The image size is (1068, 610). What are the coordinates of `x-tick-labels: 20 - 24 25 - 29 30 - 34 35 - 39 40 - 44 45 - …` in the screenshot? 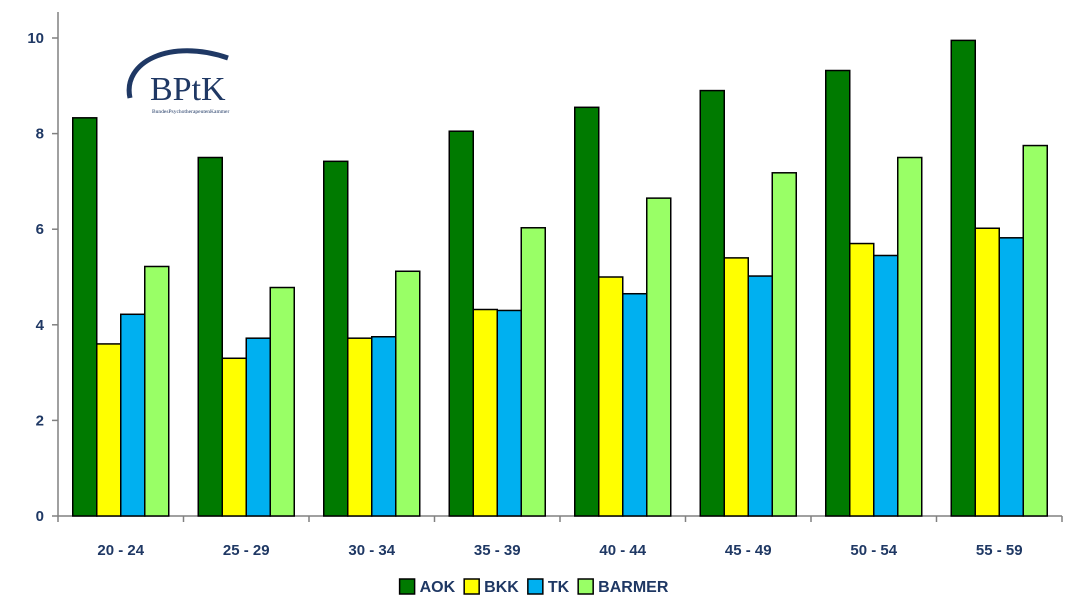 It's located at (559, 550).